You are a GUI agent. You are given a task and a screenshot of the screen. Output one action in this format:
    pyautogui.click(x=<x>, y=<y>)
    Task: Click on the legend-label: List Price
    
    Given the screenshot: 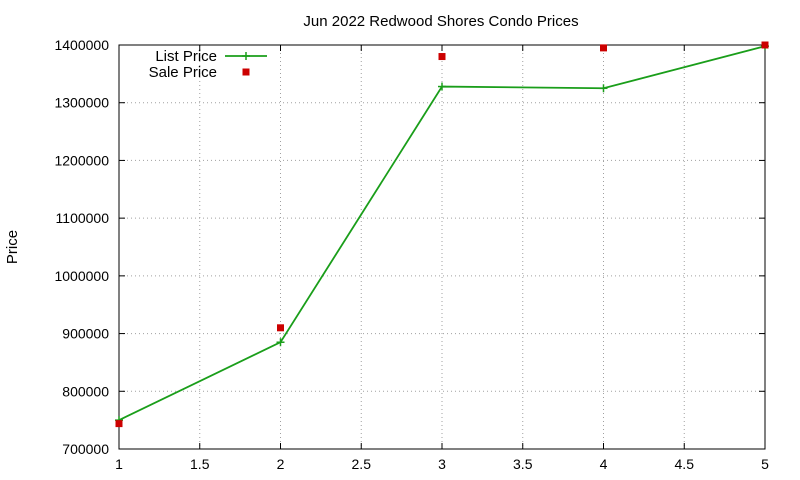 What is the action you would take?
    pyautogui.click(x=186, y=56)
    